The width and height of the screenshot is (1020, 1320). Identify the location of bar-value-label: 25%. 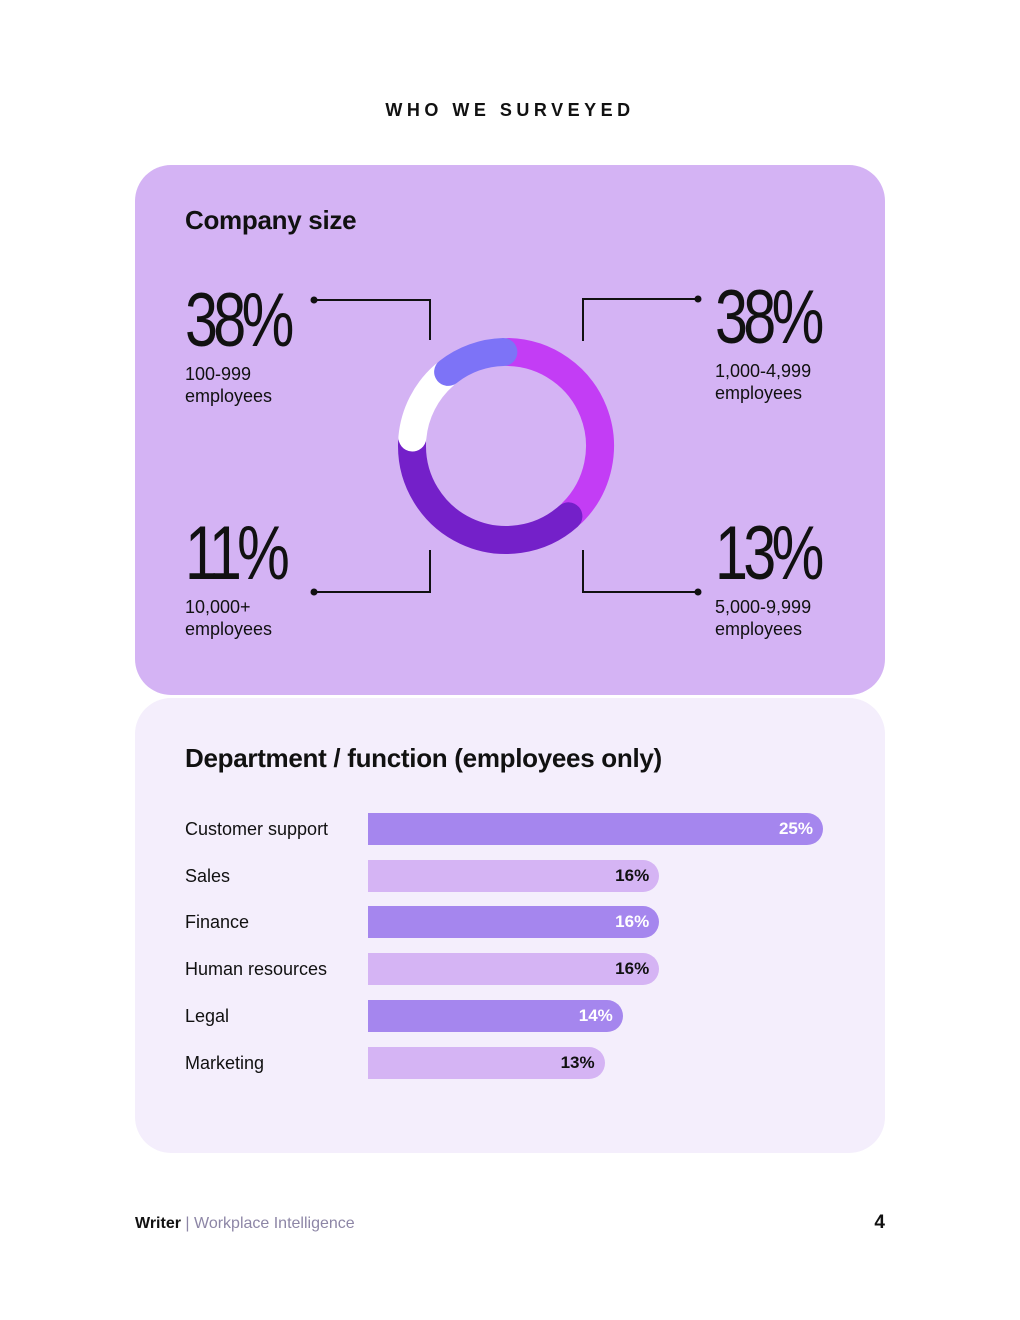
(795, 828).